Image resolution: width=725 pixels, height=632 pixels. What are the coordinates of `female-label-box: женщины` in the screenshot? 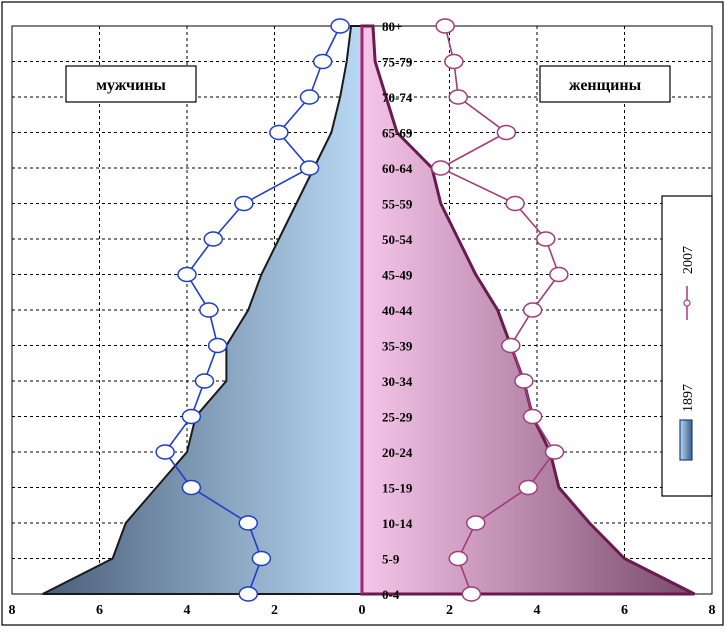 It's located at (605, 84).